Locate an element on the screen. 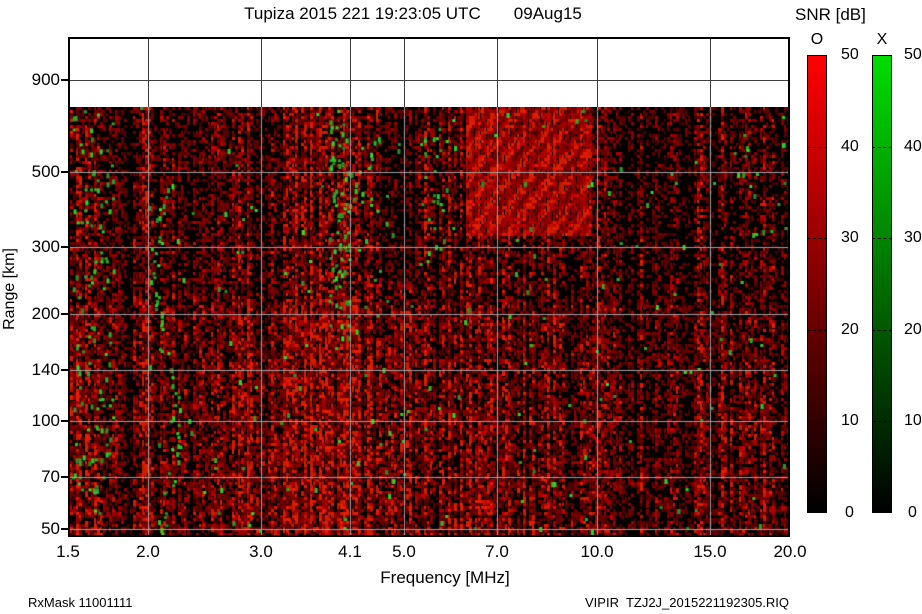  x-tick-label: 10.0 is located at coordinates (597, 551).